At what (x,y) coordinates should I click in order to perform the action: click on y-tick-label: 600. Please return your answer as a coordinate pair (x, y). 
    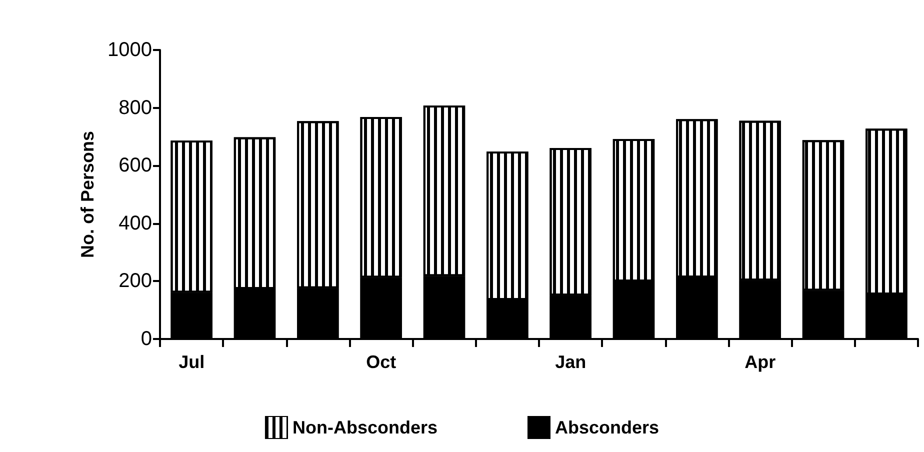
    Looking at the image, I should click on (135, 165).